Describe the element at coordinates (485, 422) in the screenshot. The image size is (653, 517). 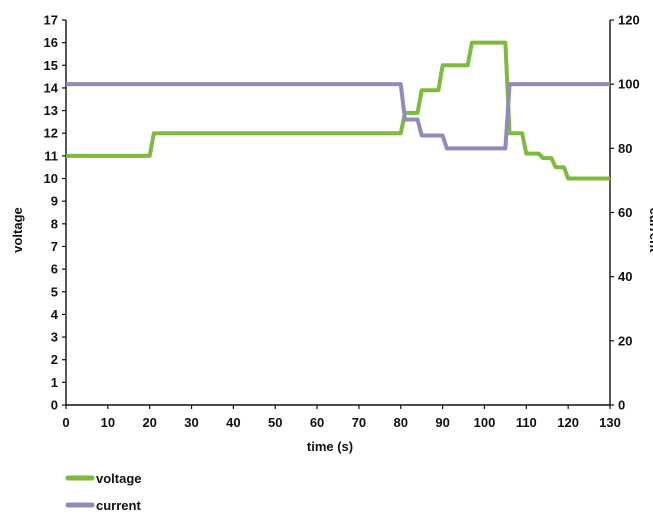
I see `x-tick-label: 100` at that location.